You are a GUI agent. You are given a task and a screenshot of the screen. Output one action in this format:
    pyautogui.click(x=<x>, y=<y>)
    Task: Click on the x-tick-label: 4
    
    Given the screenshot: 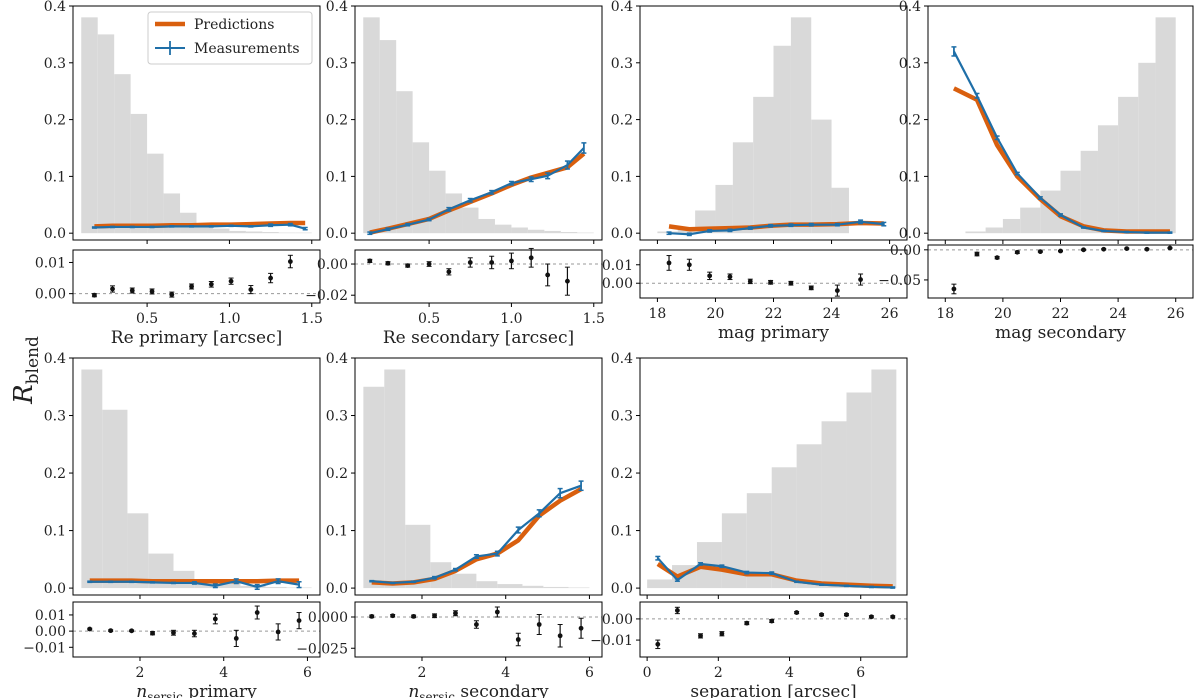 What is the action you would take?
    pyautogui.click(x=223, y=673)
    